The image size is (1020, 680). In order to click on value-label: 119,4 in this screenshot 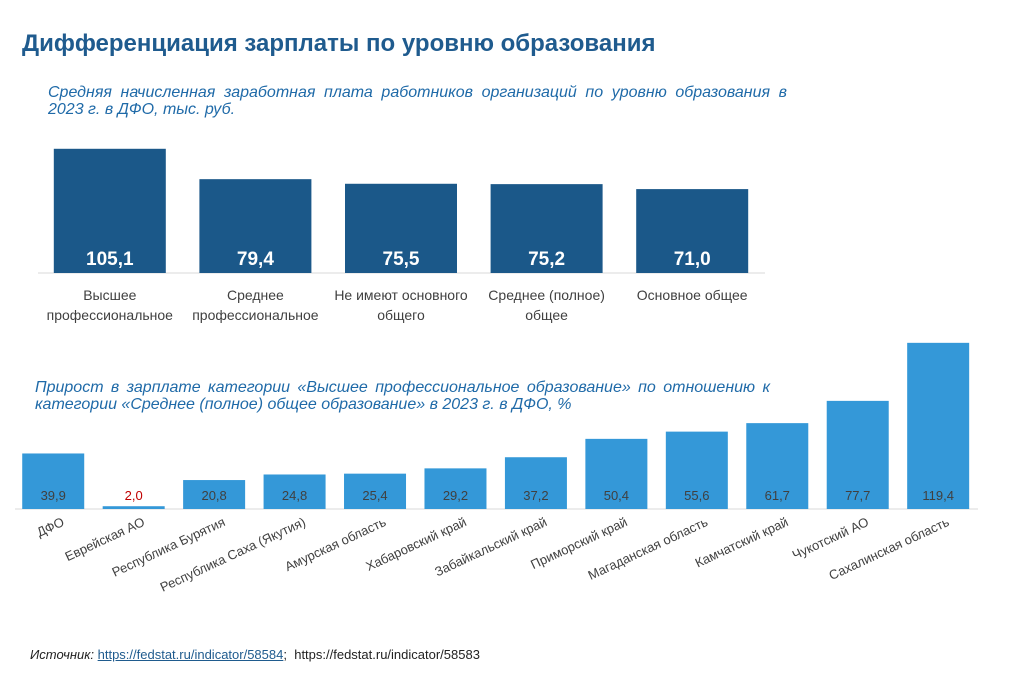, I will do `click(938, 495)`.